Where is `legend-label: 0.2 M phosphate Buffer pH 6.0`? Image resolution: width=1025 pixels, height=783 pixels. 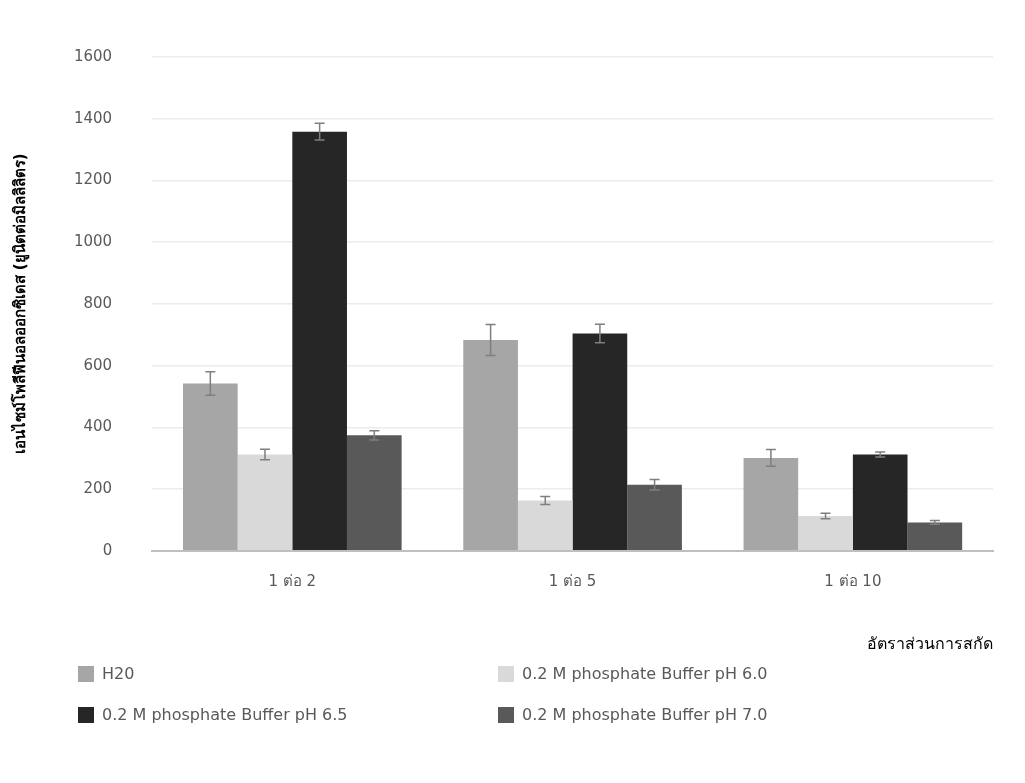 legend-label: 0.2 M phosphate Buffer pH 6.0 is located at coordinates (645, 673).